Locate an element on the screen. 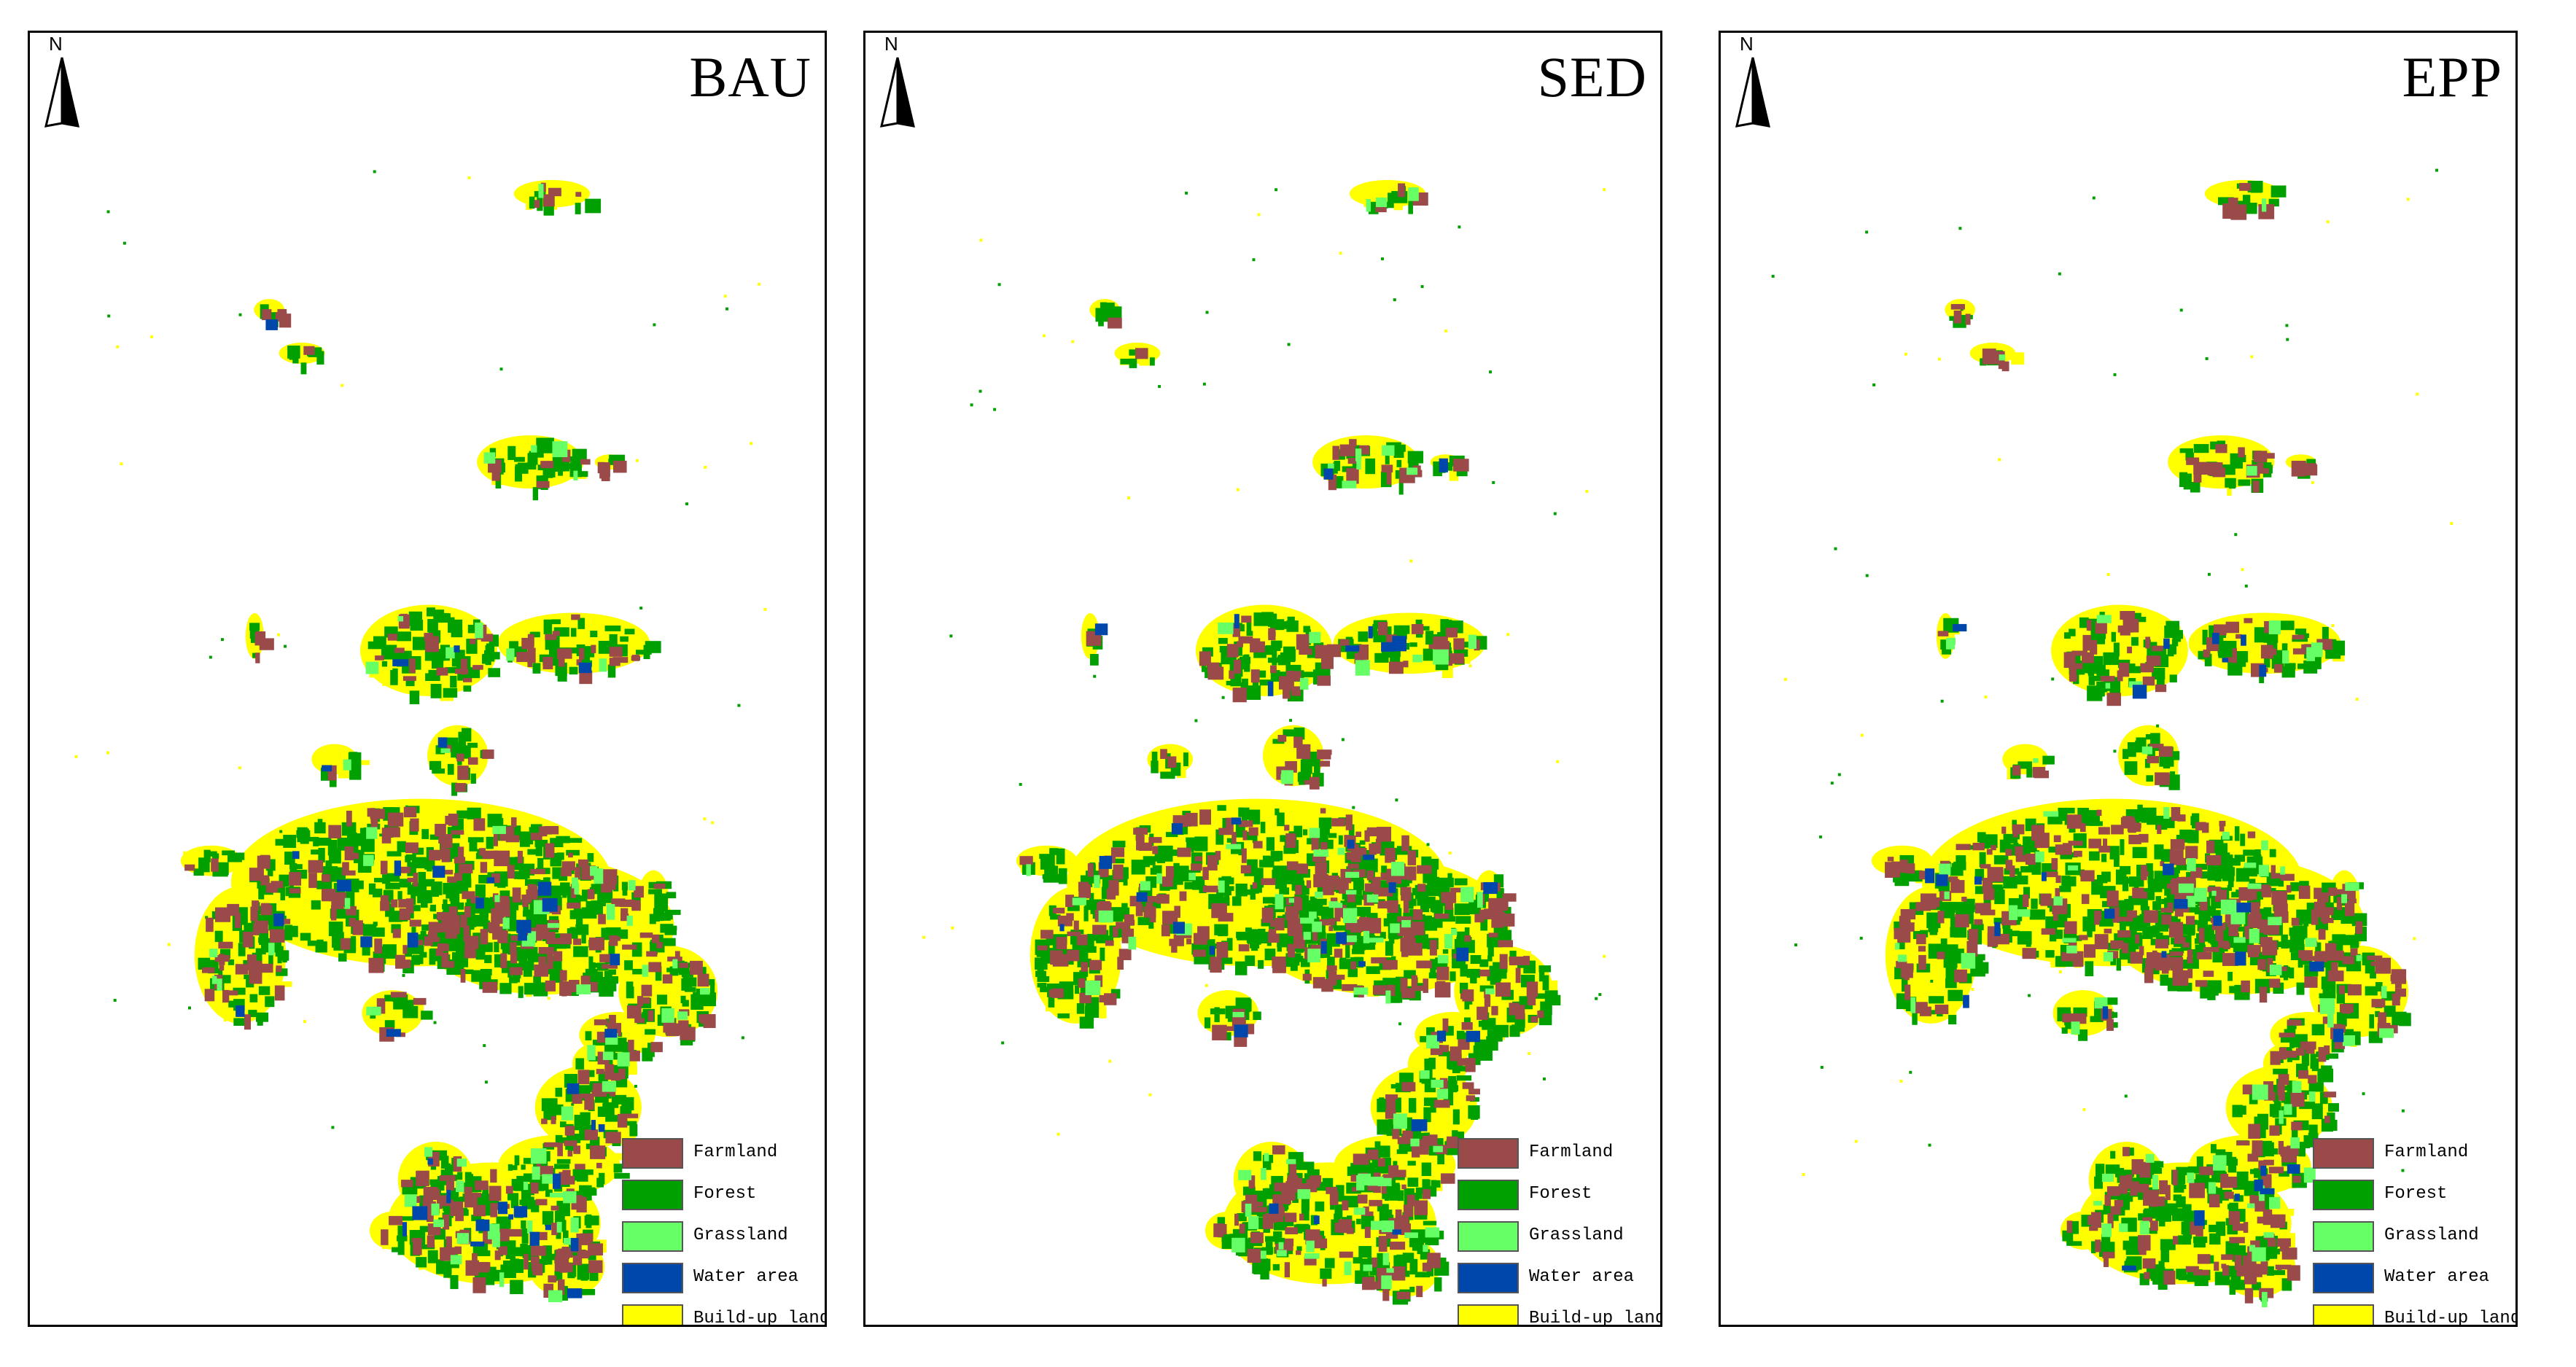  grassland-layer is located at coordinates (1260, 738).